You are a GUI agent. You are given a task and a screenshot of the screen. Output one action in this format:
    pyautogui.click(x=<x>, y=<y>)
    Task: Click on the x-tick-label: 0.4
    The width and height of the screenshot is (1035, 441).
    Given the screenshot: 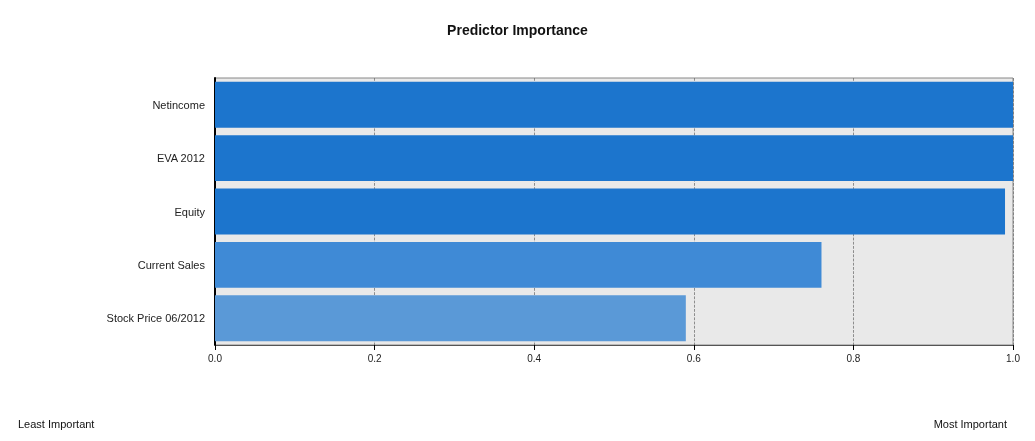 What is the action you would take?
    pyautogui.click(x=534, y=358)
    